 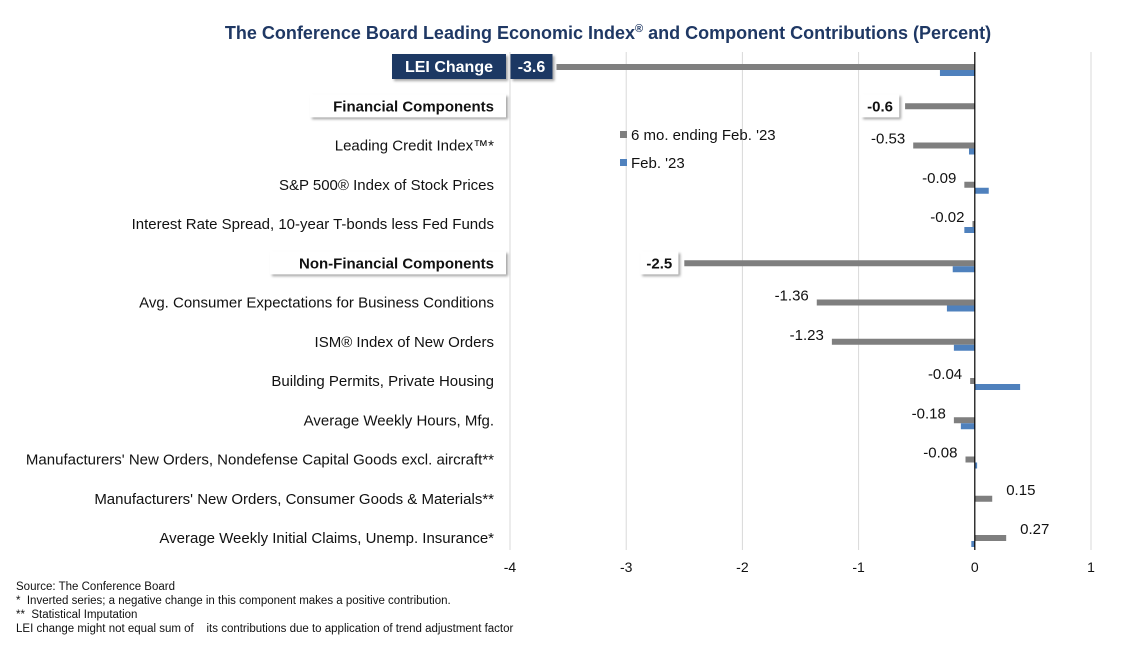 I want to click on section-value: -0.6, so click(x=880, y=106).